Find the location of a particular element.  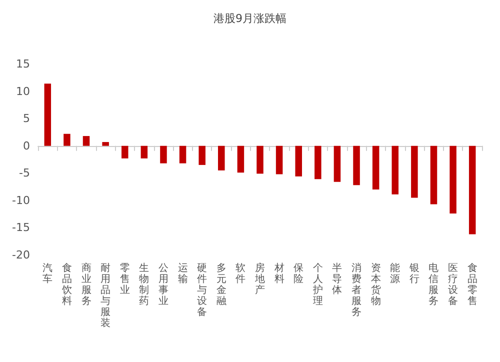

y-tick-label: -5 is located at coordinates (24, 173).